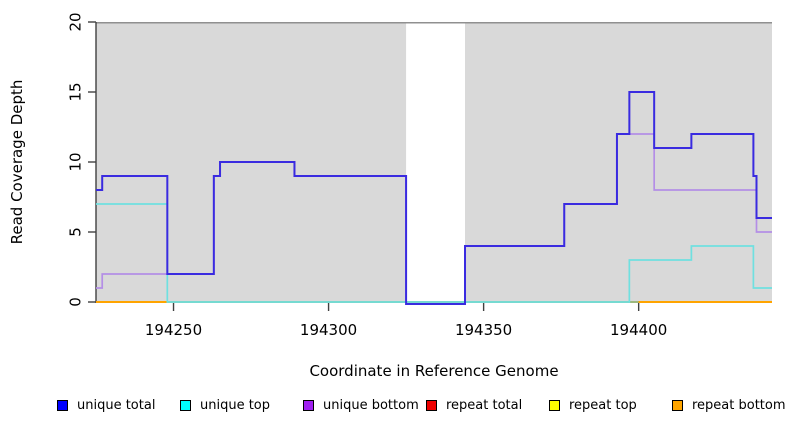  What do you see at coordinates (554, 405) in the screenshot?
I see `legend-swatch-repeat-top` at bounding box center [554, 405].